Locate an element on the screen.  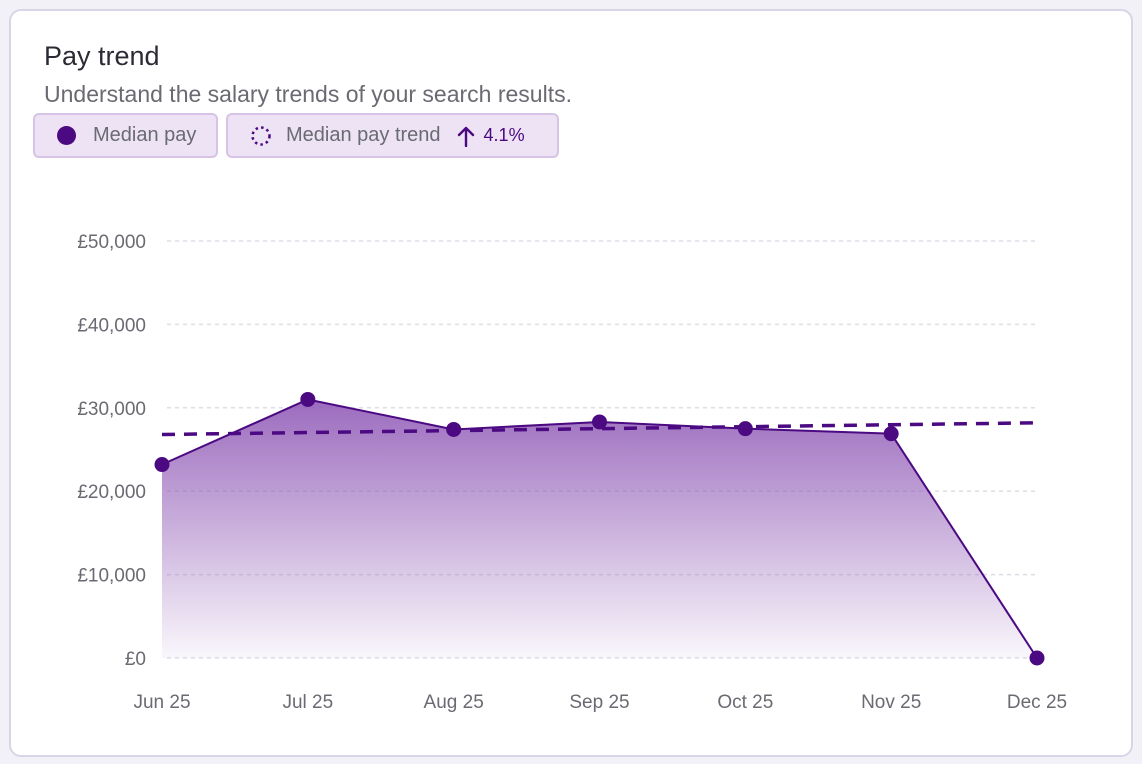
y-tick-label: £30,000 is located at coordinates (111, 409).